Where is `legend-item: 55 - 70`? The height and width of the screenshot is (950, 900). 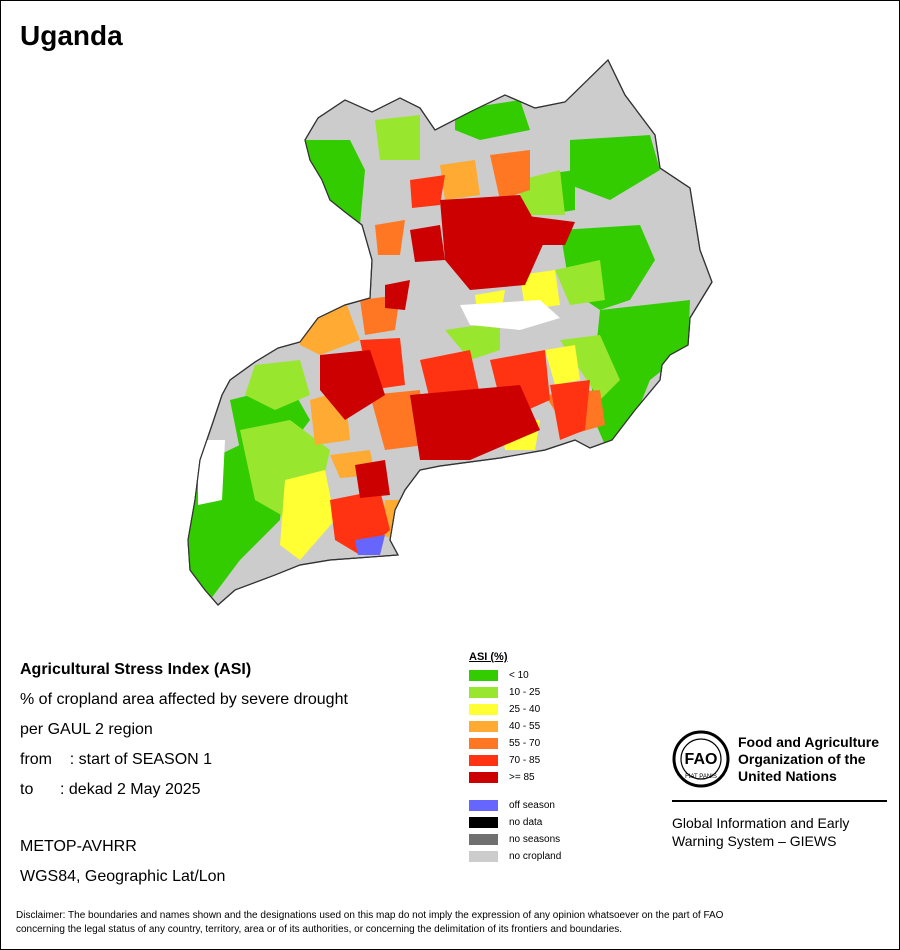 legend-item: 55 - 70 is located at coordinates (515, 743).